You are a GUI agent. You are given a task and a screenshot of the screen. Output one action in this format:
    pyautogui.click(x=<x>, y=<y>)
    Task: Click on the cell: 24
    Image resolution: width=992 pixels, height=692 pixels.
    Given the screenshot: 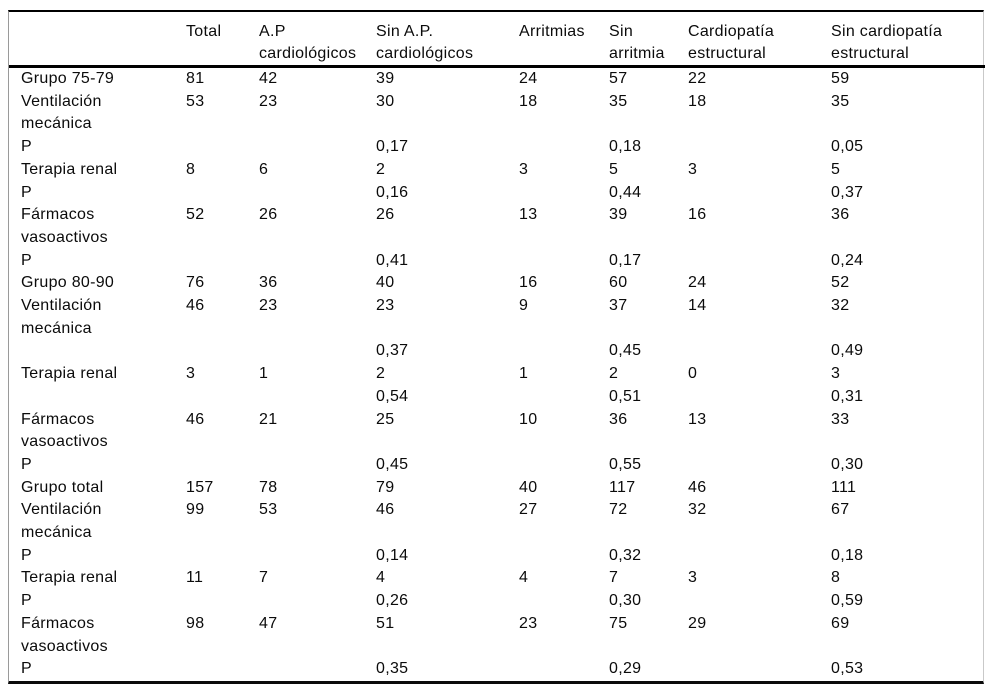 What is the action you would take?
    pyautogui.click(x=528, y=78)
    